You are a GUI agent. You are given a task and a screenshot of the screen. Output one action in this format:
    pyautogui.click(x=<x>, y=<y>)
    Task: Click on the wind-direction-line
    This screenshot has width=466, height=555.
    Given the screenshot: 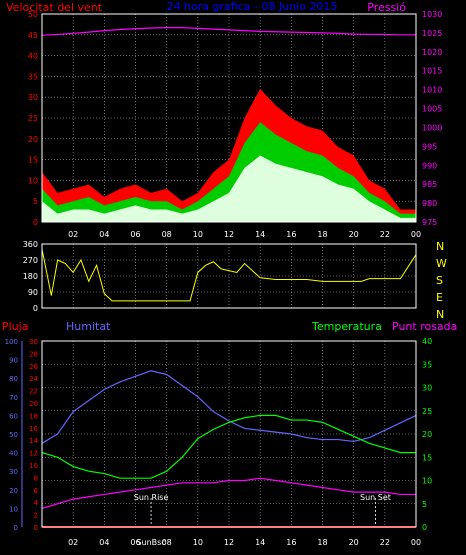 What is the action you would take?
    pyautogui.click(x=229, y=275)
    